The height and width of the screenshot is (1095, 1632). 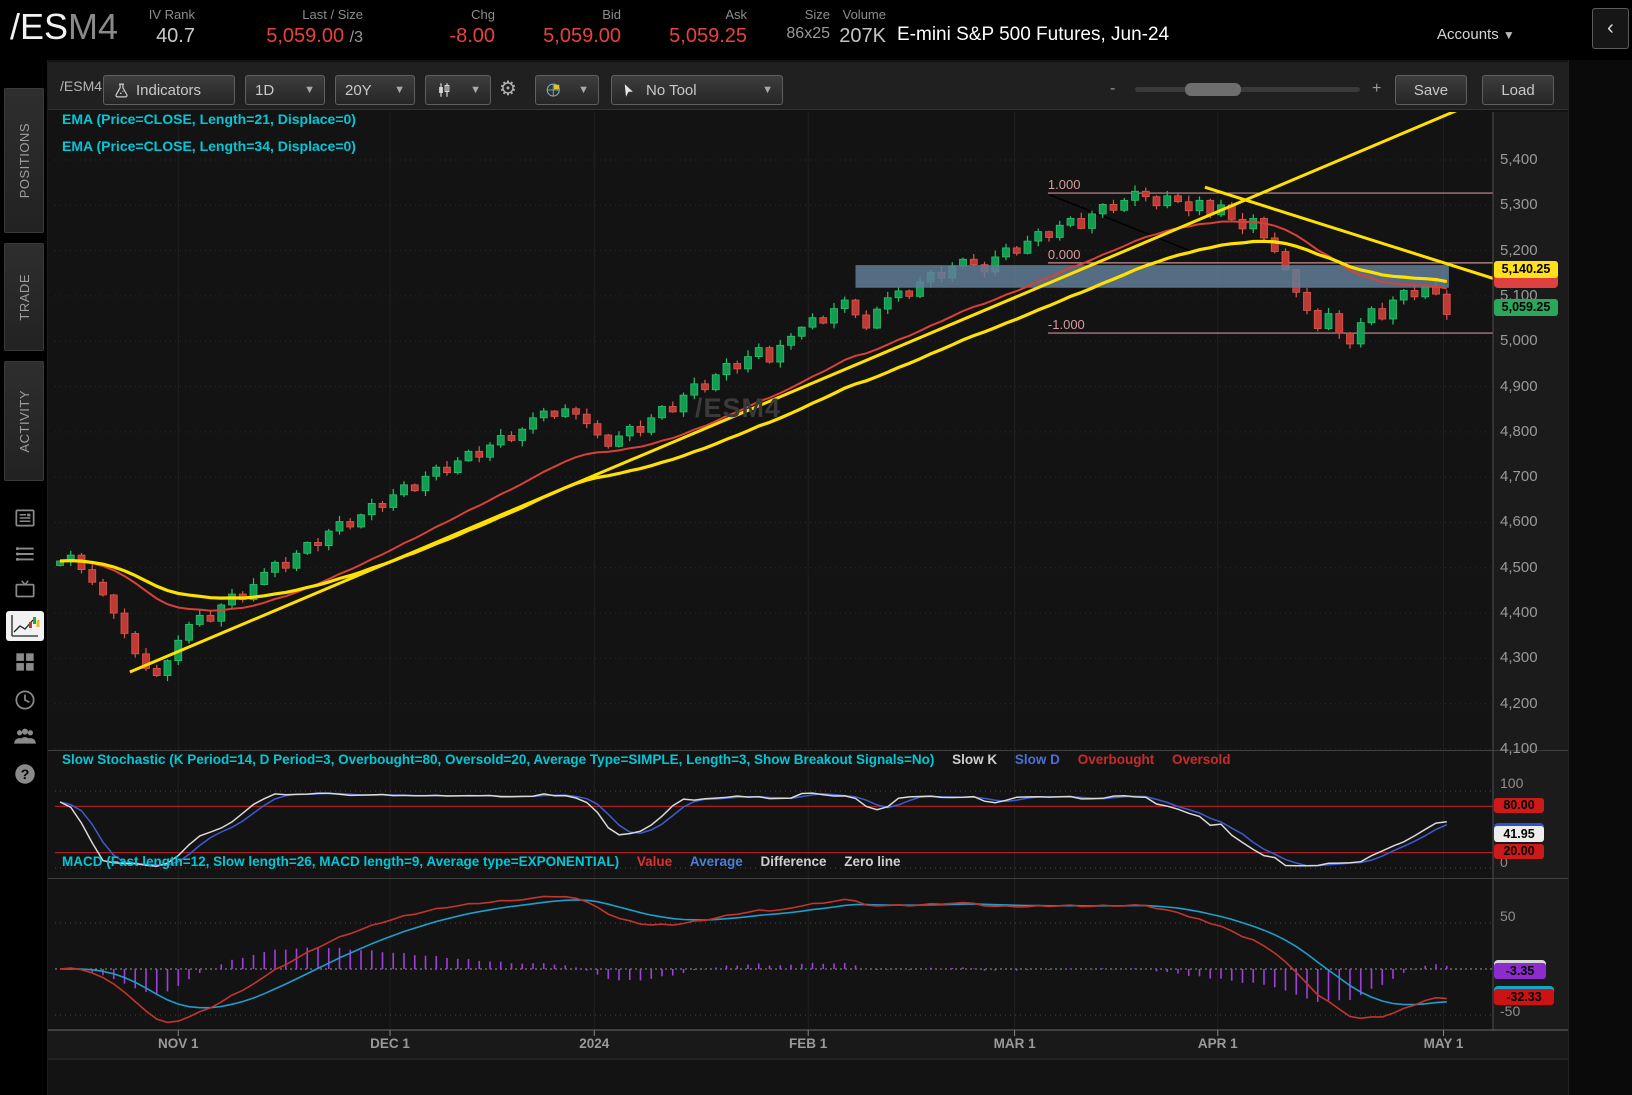 What do you see at coordinates (594, 1043) in the screenshot?
I see `time-axis-label: 2024` at bounding box center [594, 1043].